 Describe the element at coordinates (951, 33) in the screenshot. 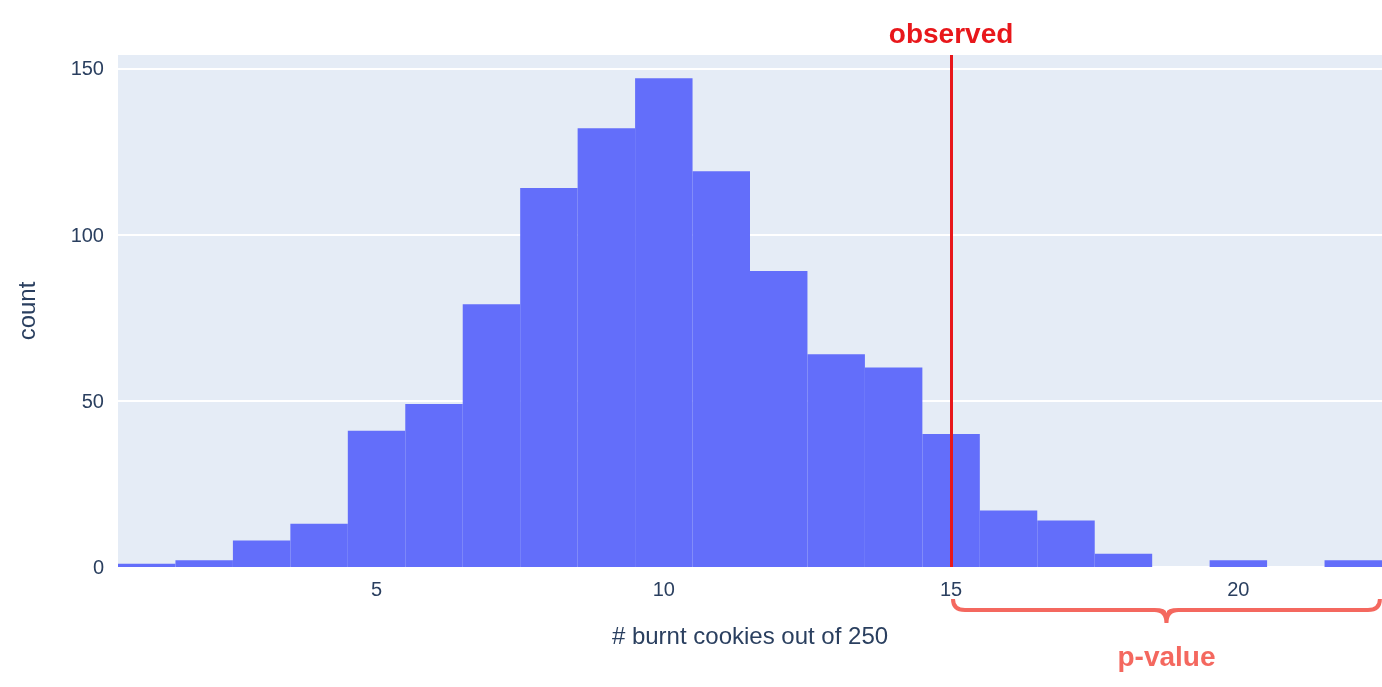

I see `ref-line-label: observed` at that location.